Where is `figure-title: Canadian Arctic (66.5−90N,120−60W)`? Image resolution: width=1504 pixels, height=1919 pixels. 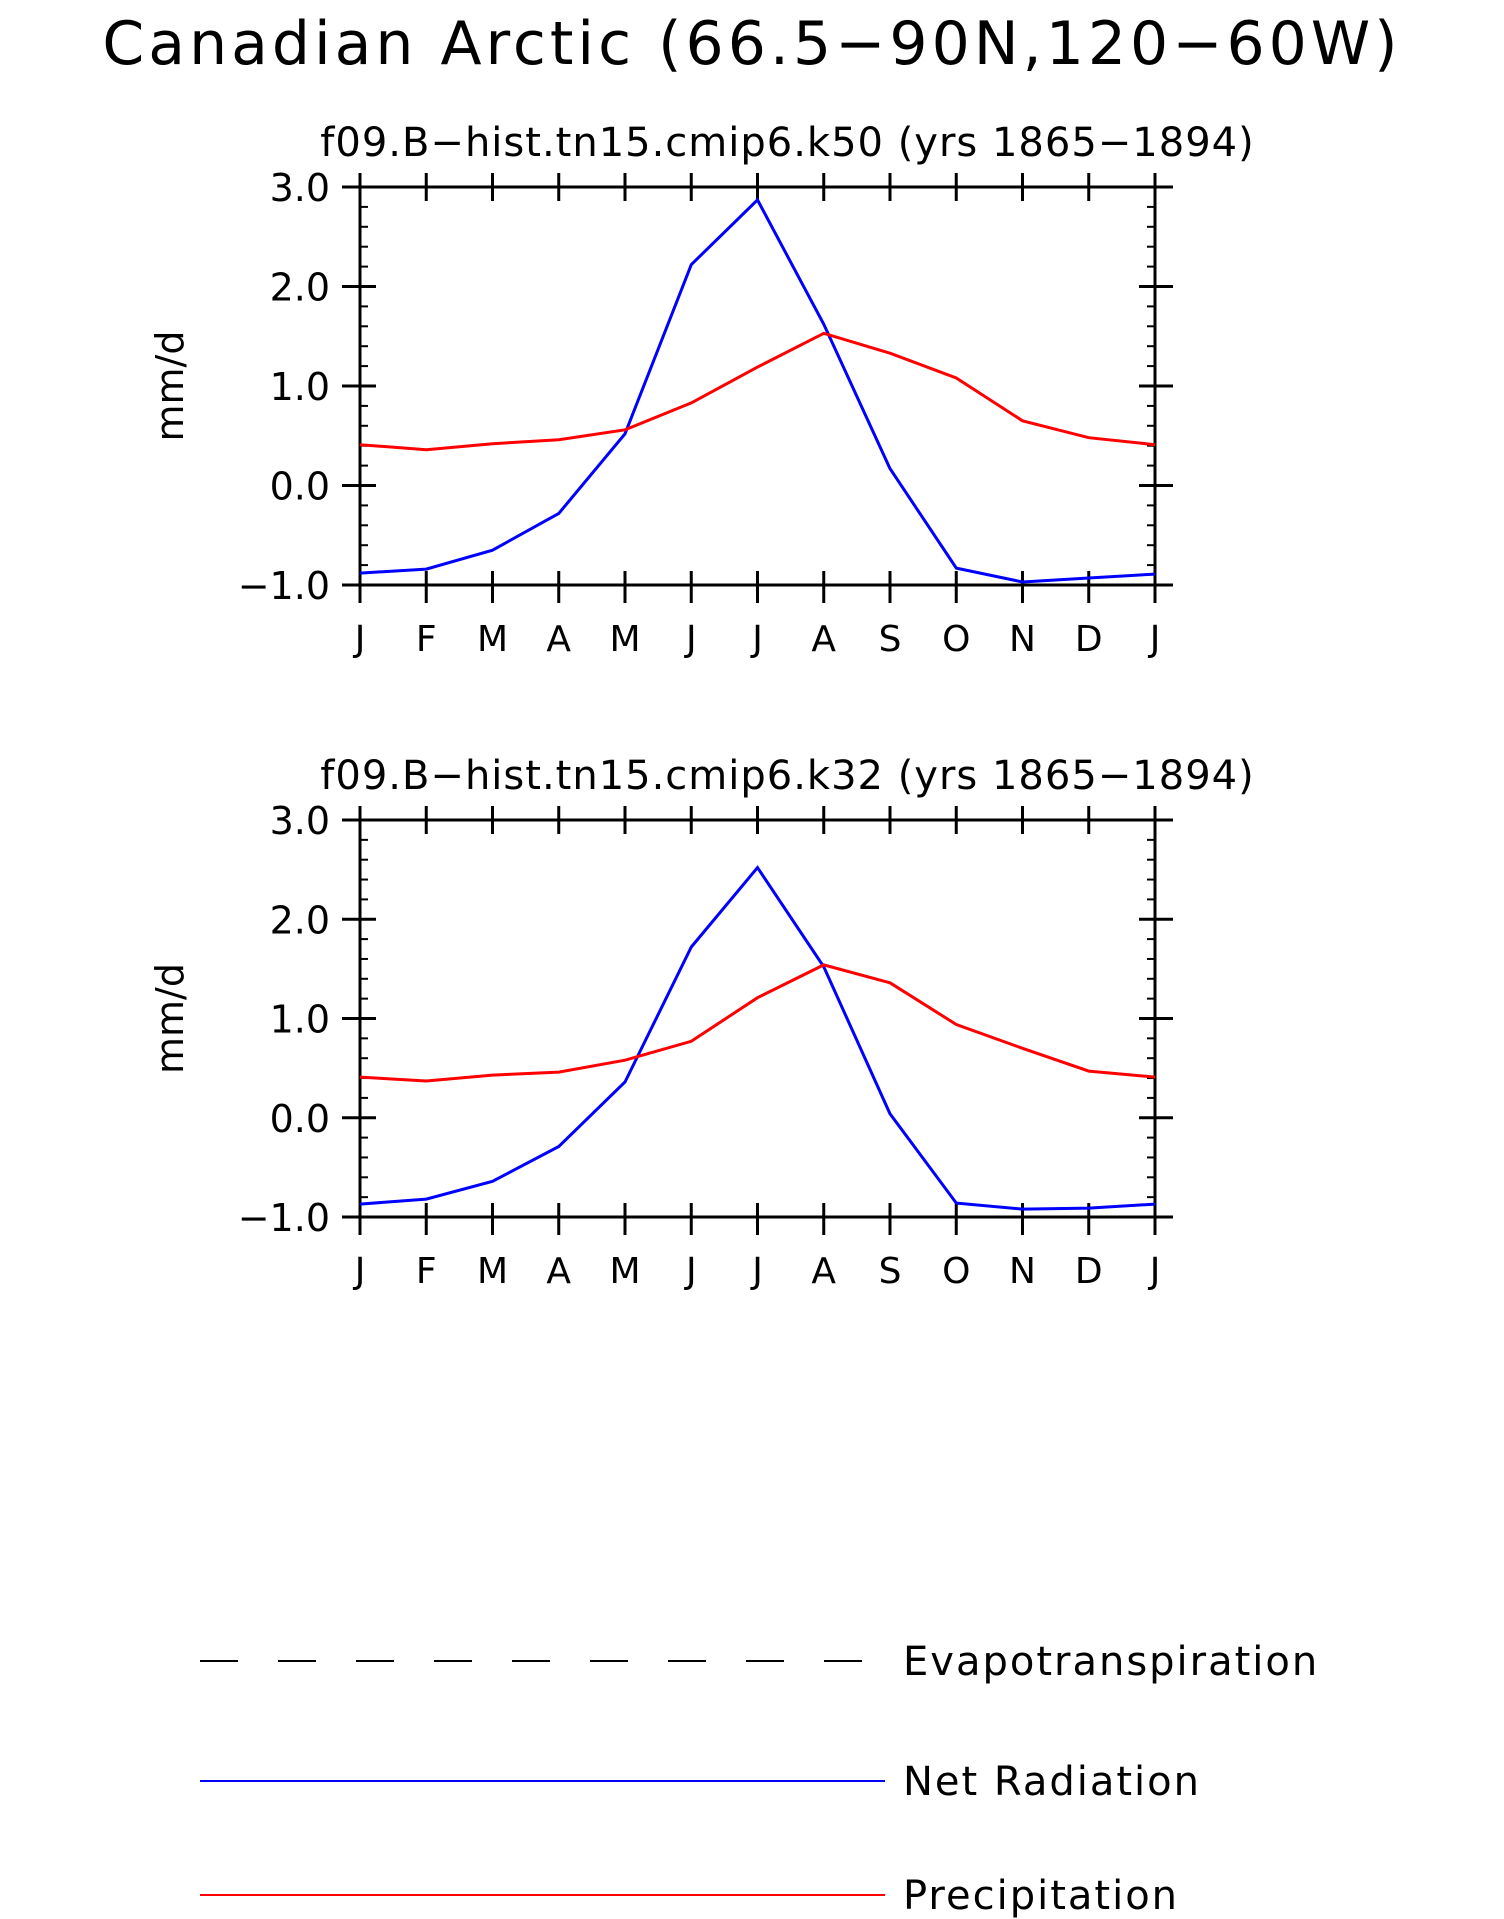
figure-title: Canadian Arctic (66.5−90N,120−60W) is located at coordinates (751, 44).